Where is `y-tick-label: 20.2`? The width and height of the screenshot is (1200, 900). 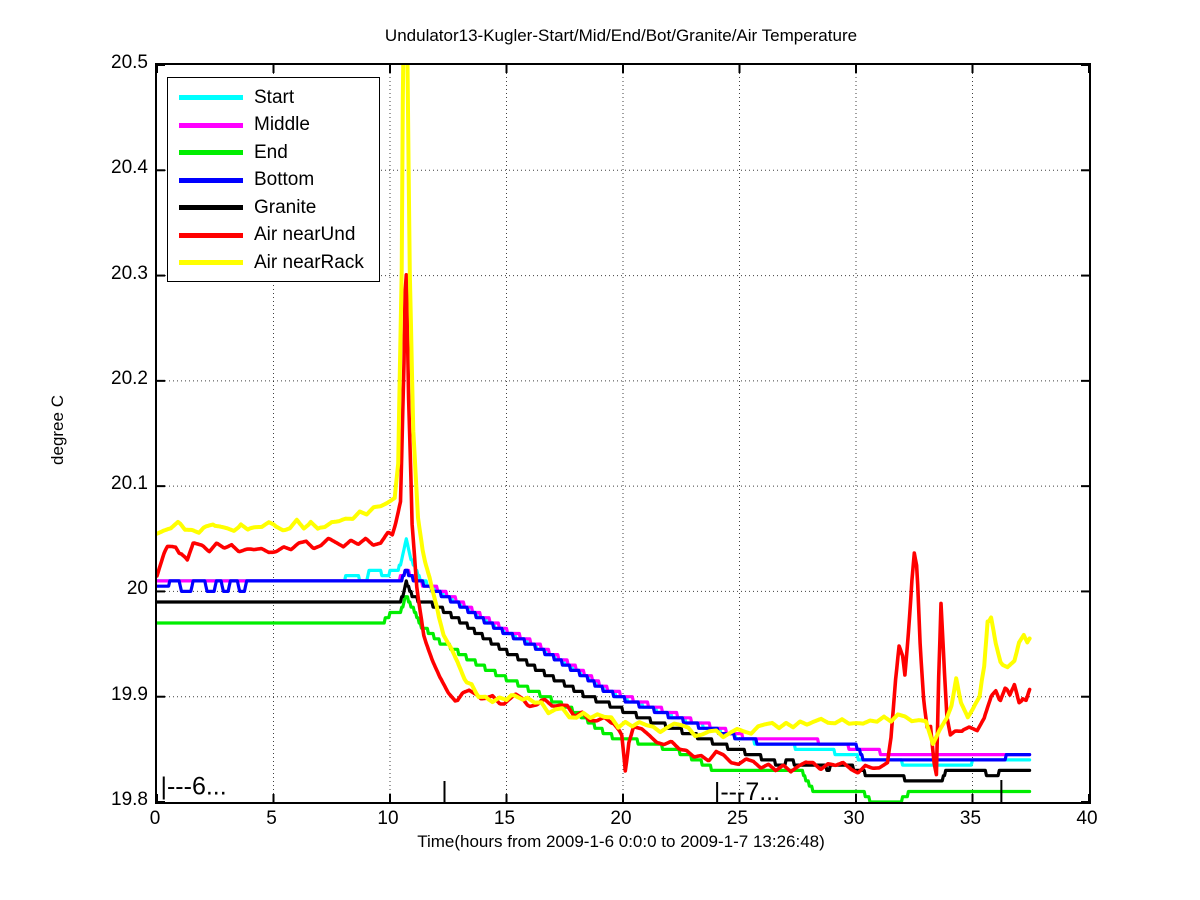
y-tick-label: 20.2 is located at coordinates (129, 378).